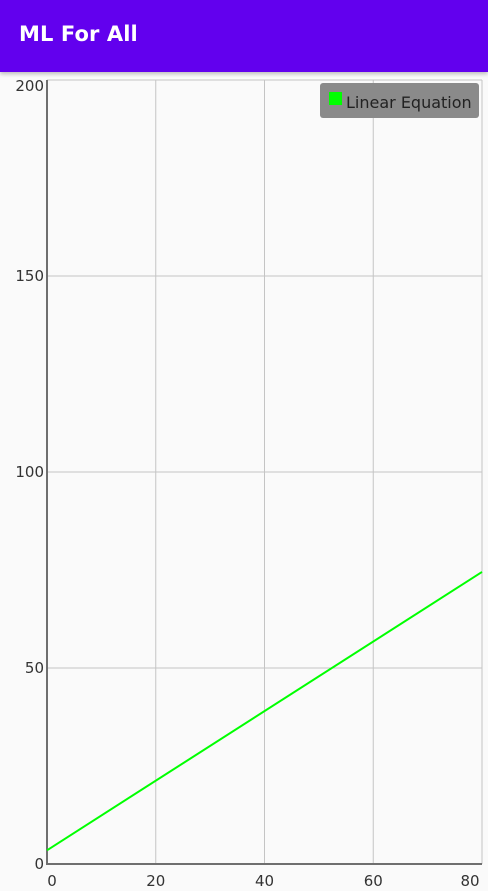 This screenshot has width=488, height=891. I want to click on x-tick-label: 40, so click(264, 881).